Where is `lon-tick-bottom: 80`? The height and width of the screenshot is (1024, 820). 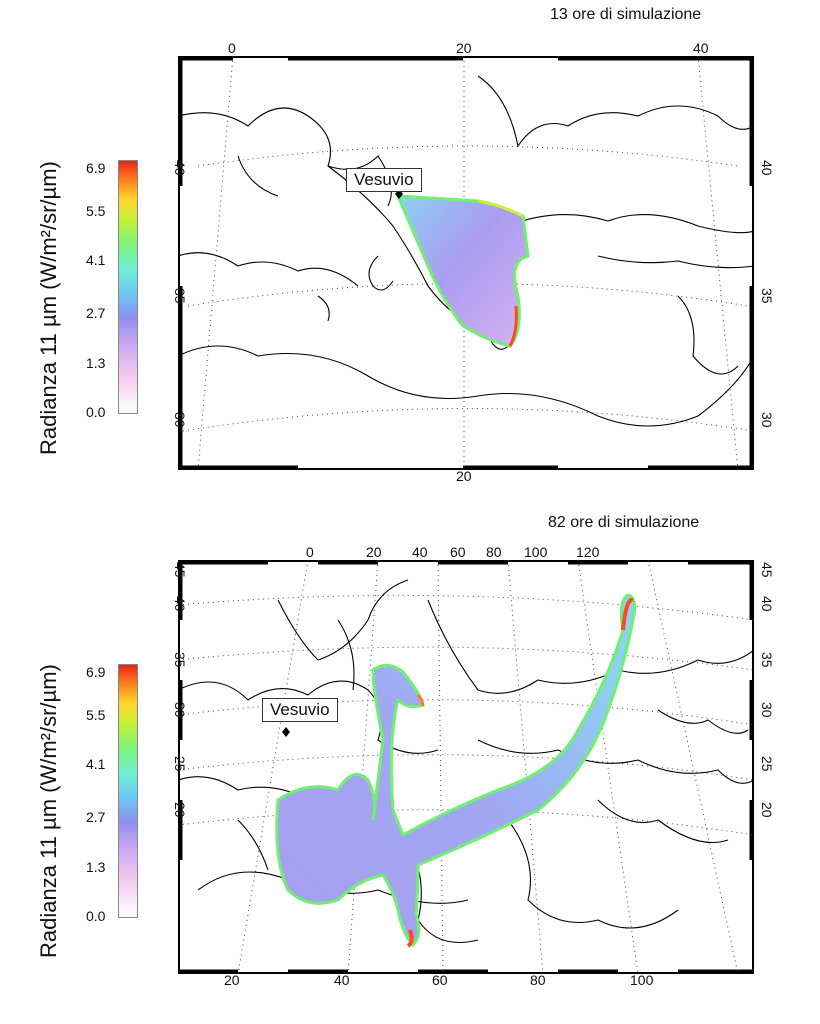 lon-tick-bottom: 80 is located at coordinates (538, 980).